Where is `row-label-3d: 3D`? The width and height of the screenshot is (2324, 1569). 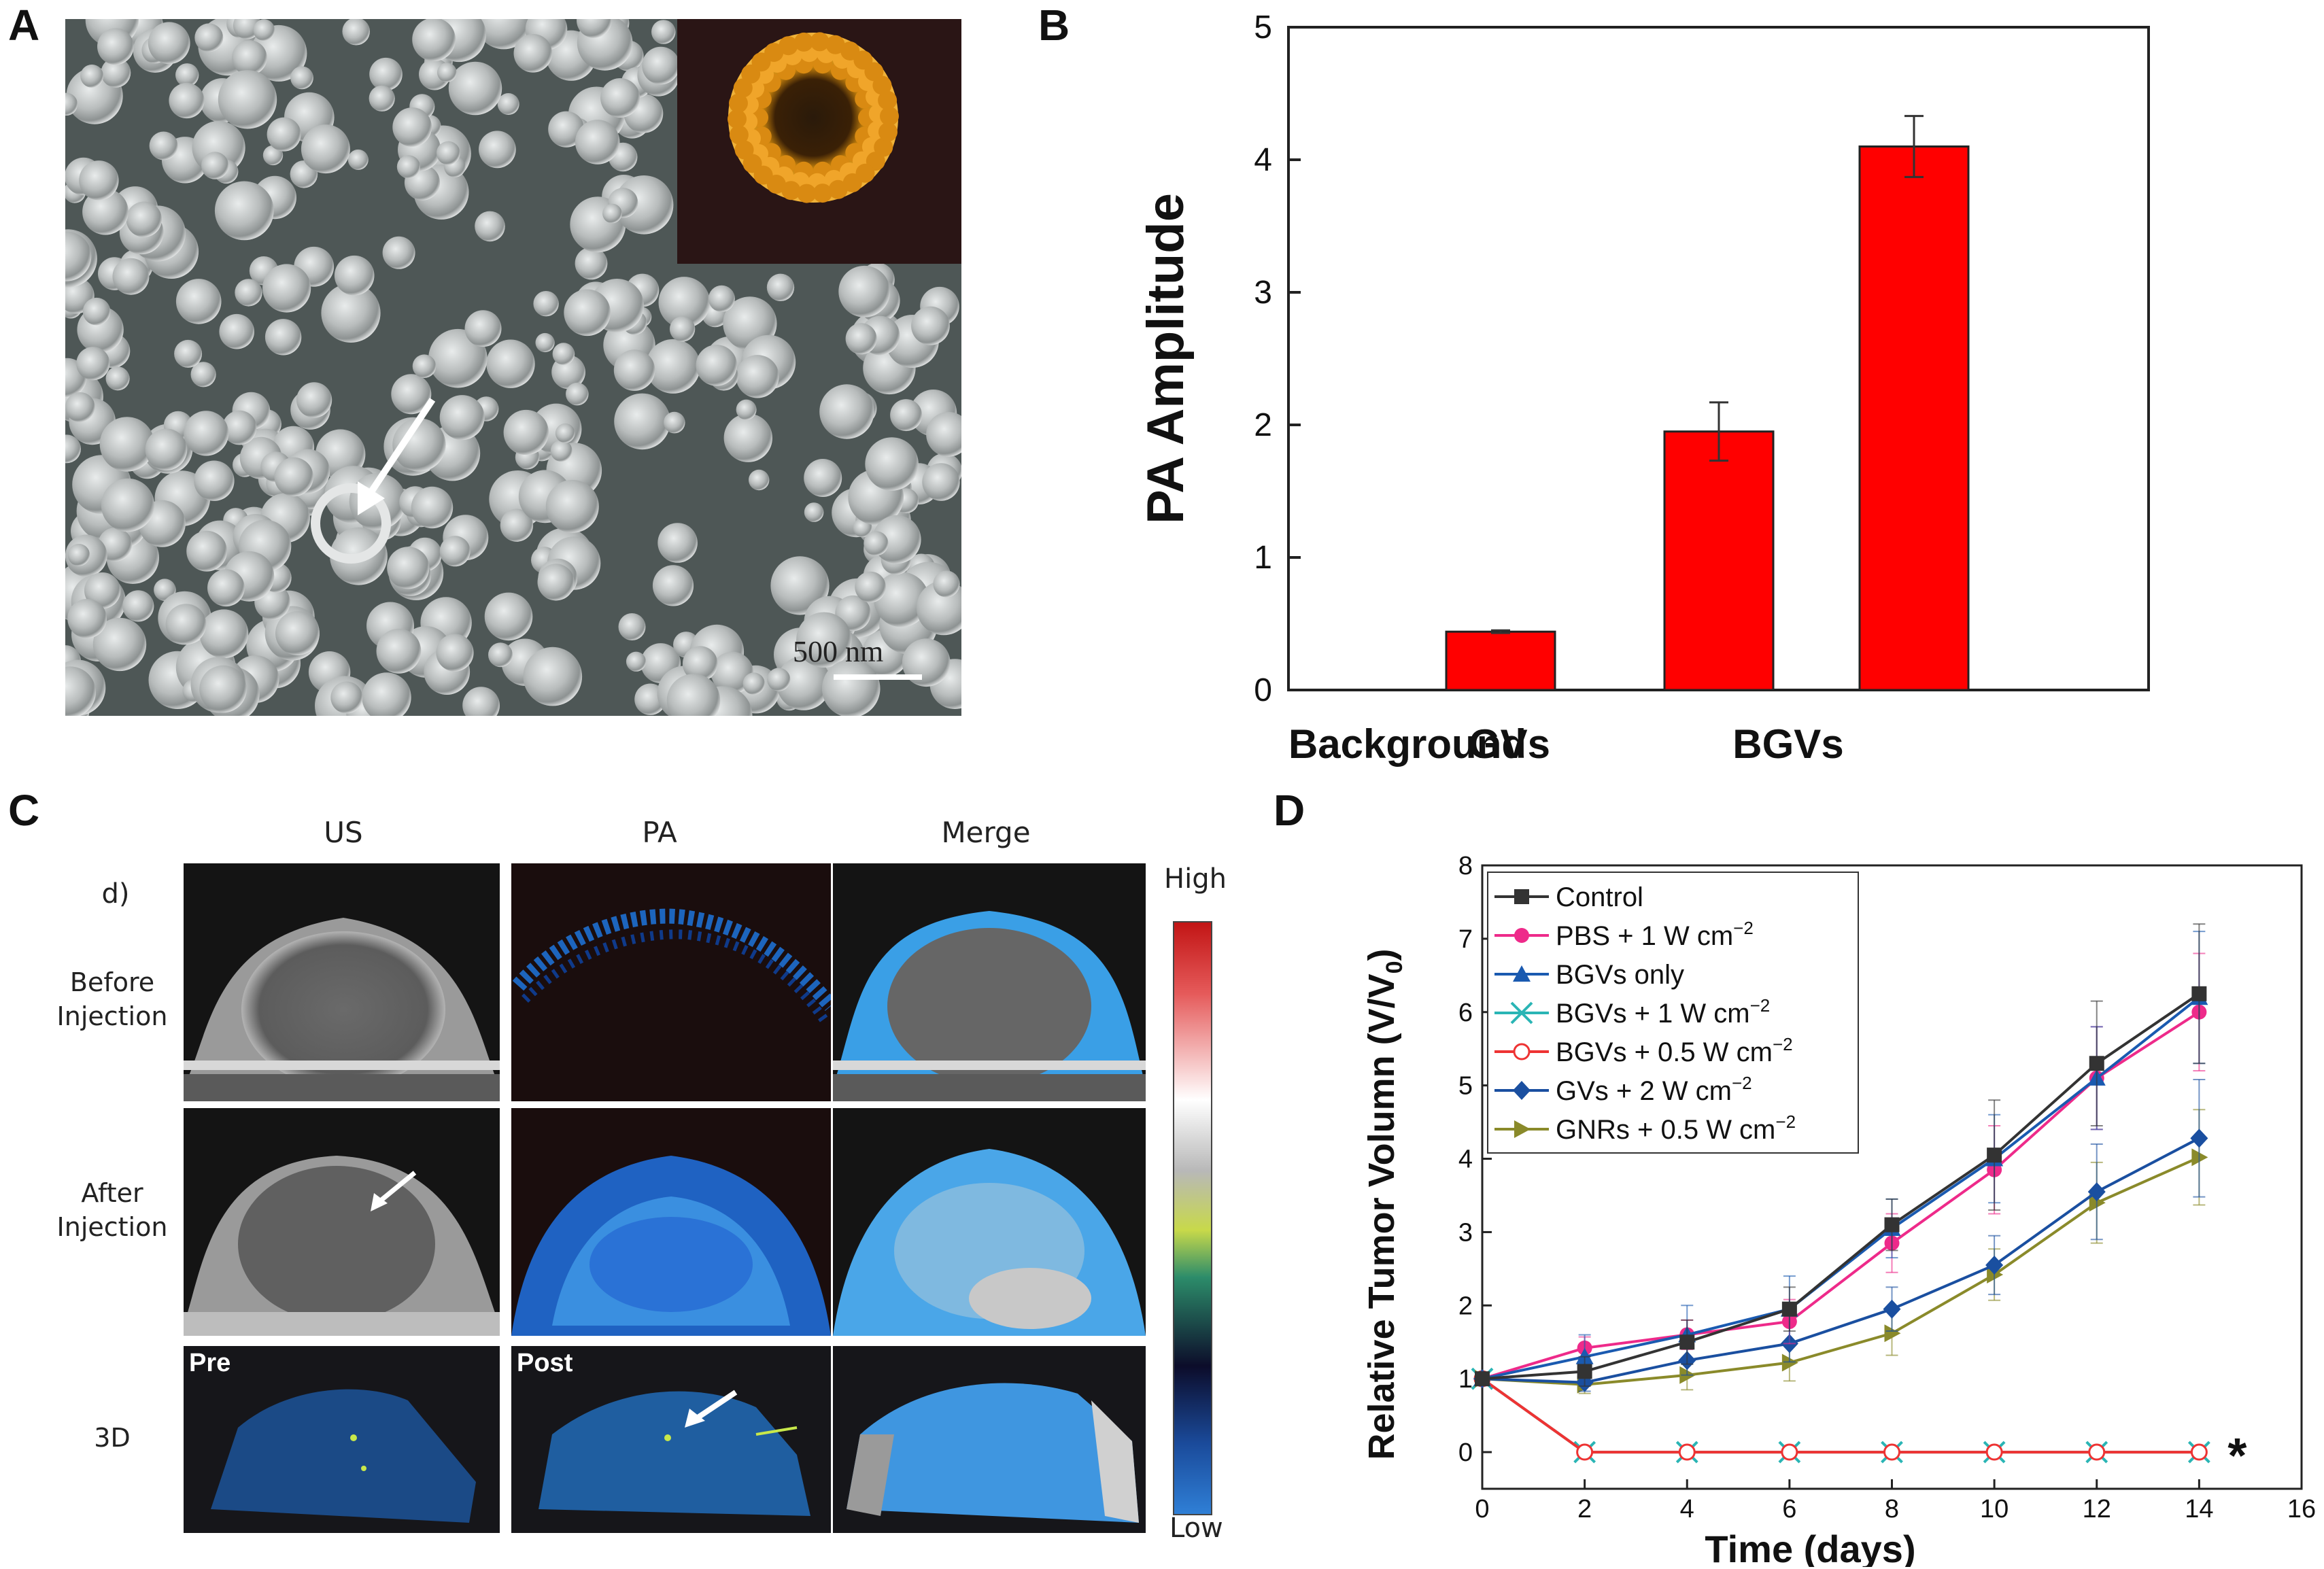
row-label-3d: 3D is located at coordinates (112, 1438).